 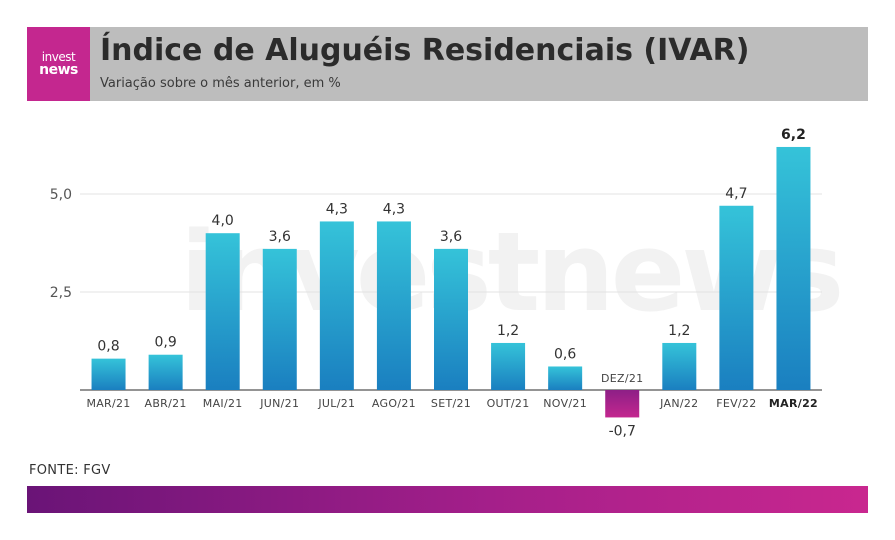 What do you see at coordinates (61, 195) in the screenshot?
I see `y-tick-label: 5,0` at bounding box center [61, 195].